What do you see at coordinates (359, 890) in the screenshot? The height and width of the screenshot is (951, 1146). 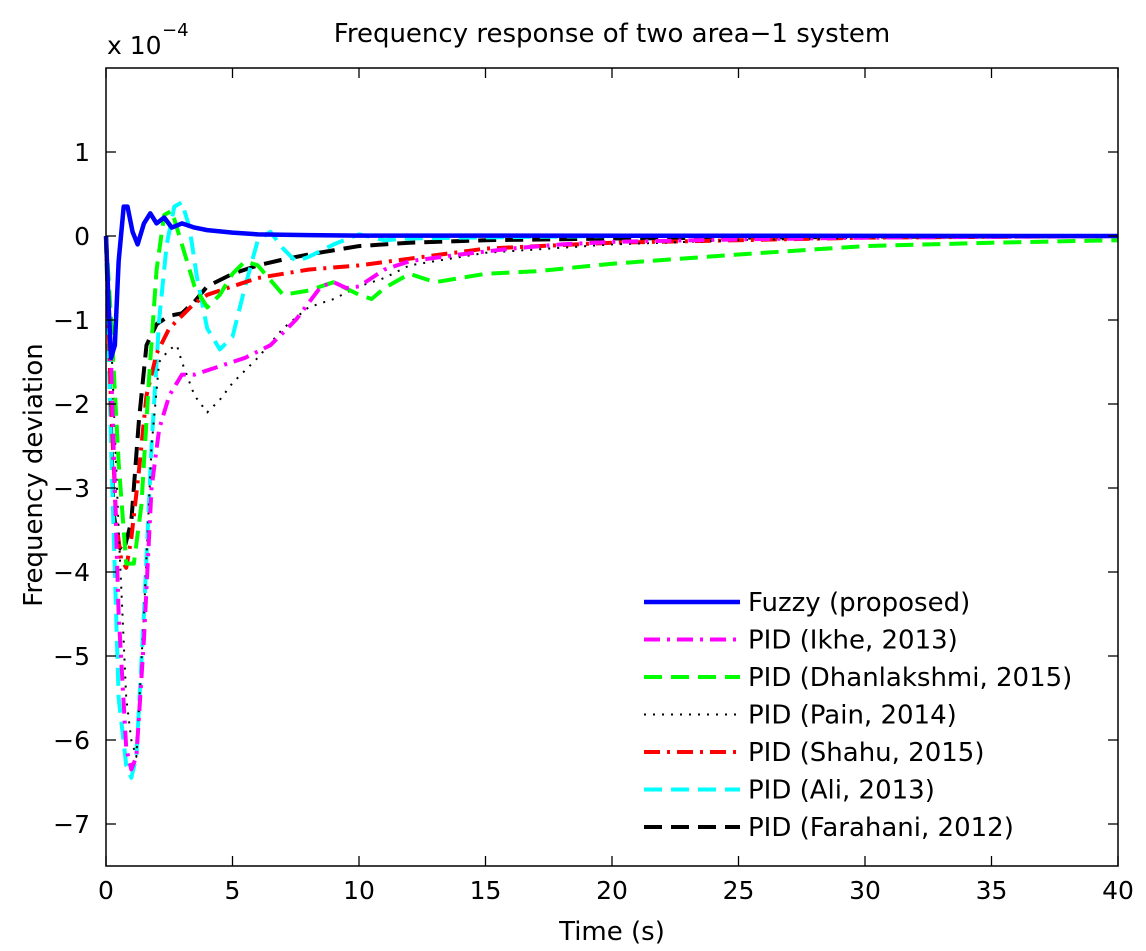 I see `x-tick-label: 10` at bounding box center [359, 890].